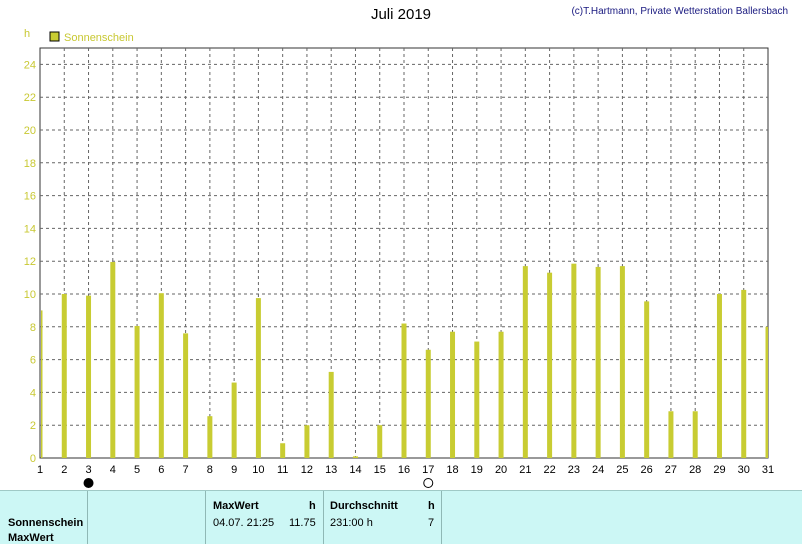  What do you see at coordinates (282, 470) in the screenshot?
I see `x-tick-label: 11` at bounding box center [282, 470].